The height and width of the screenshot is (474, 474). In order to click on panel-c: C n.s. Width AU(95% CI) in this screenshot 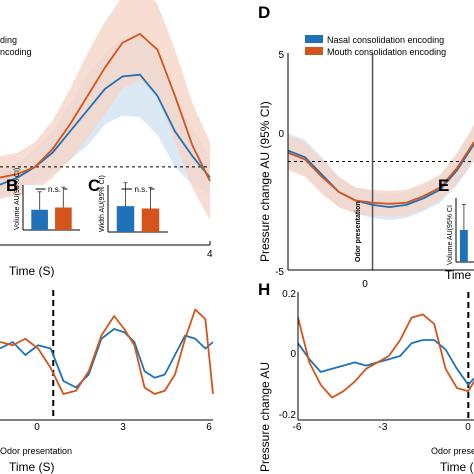, I will do `click(128, 204)`.